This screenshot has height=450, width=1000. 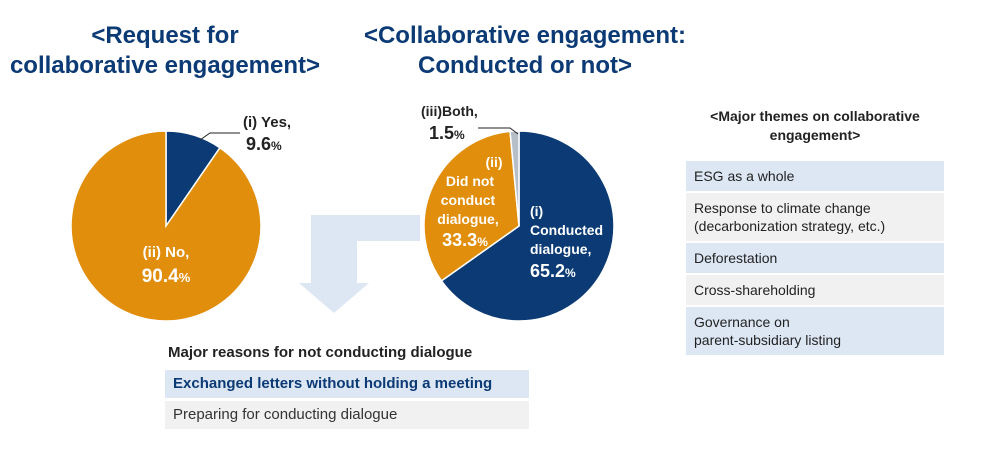 I want to click on pie-chart-request, so click(x=166, y=226).